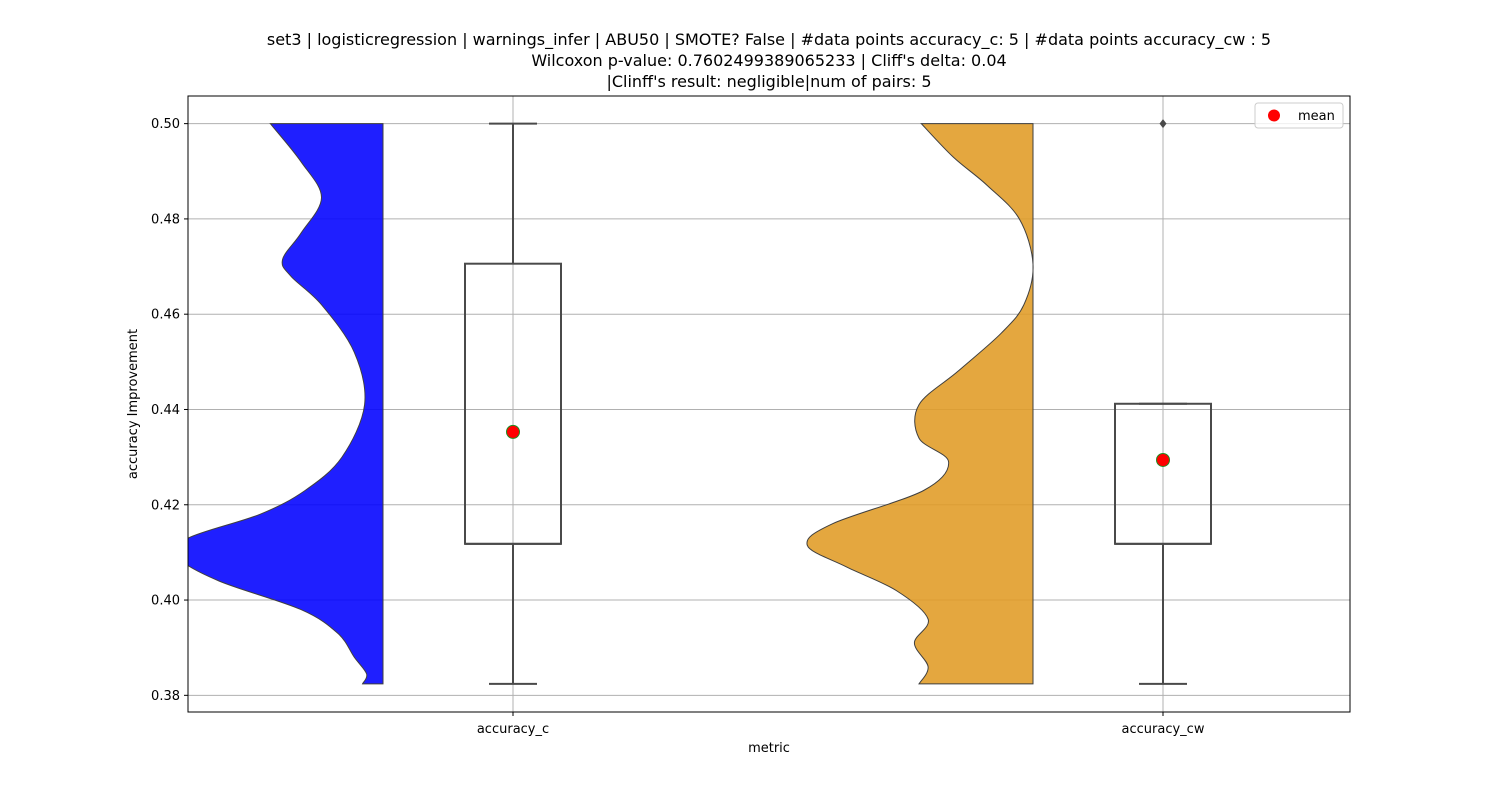 The image size is (1500, 800). What do you see at coordinates (769, 748) in the screenshot?
I see `x-axis-title: metric` at bounding box center [769, 748].